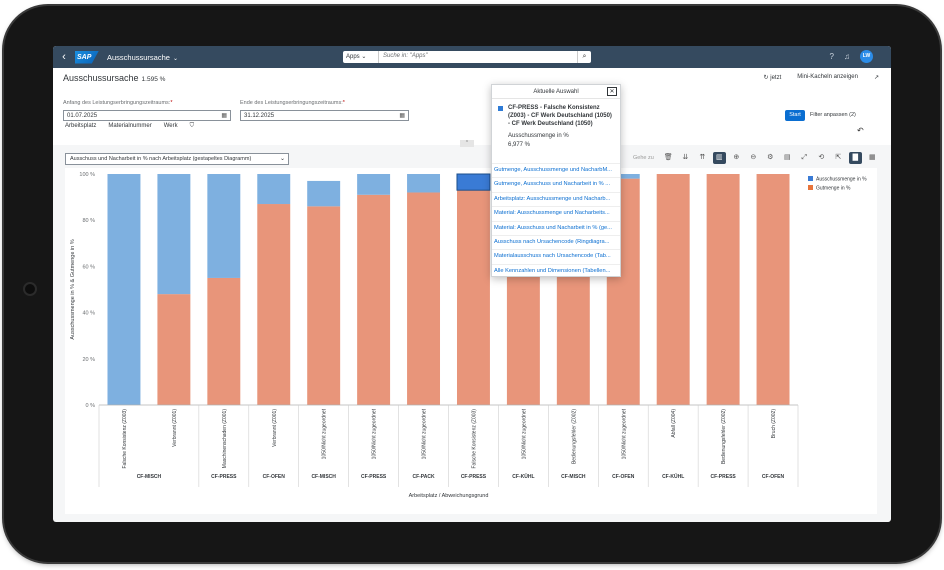  I want to click on x-group-label: CF-KÜHL, so click(523, 476).